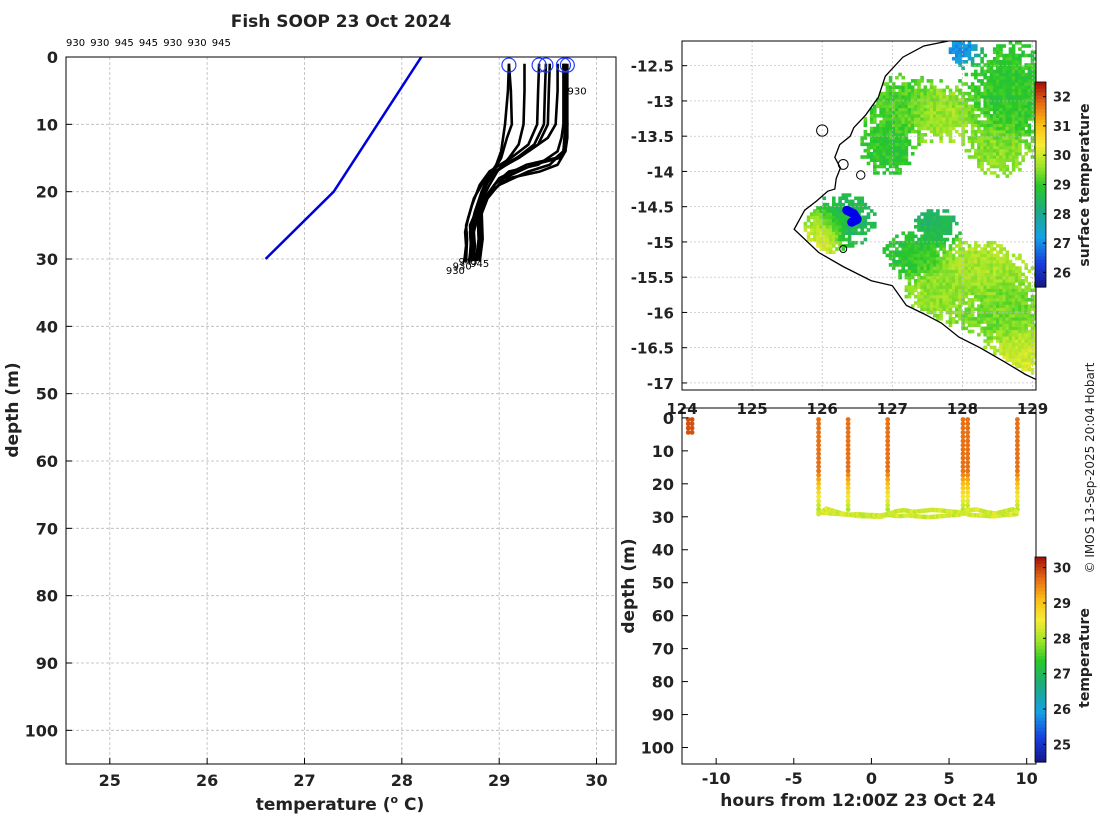 This screenshot has width=1100, height=820. I want to click on ts-colorbar-segment, so click(1040, 723).